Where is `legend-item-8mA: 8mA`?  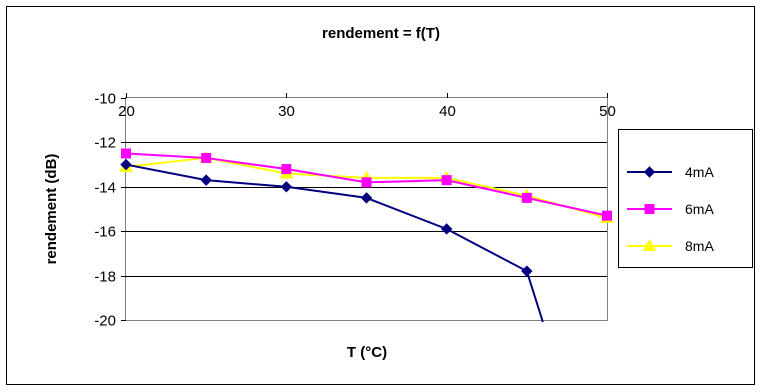
legend-item-8mA: 8mA is located at coordinates (670, 246).